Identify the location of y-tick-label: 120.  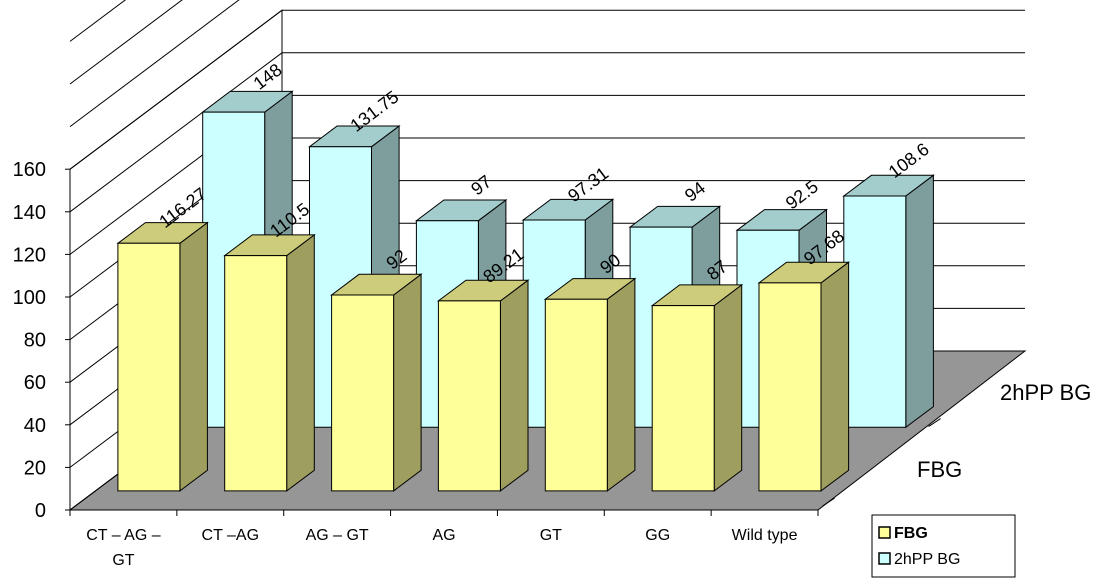
(29, 255).